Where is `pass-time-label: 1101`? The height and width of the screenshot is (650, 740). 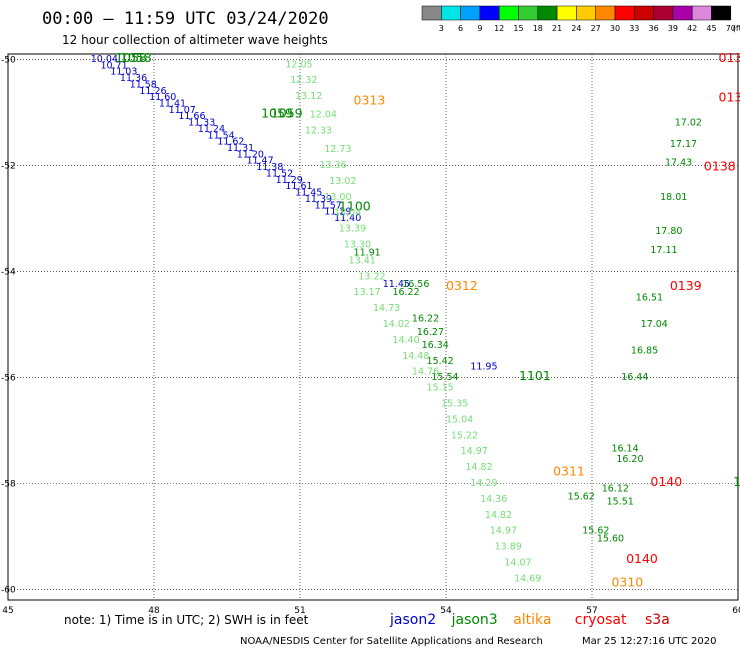
pass-time-label: 1101 is located at coordinates (535, 375).